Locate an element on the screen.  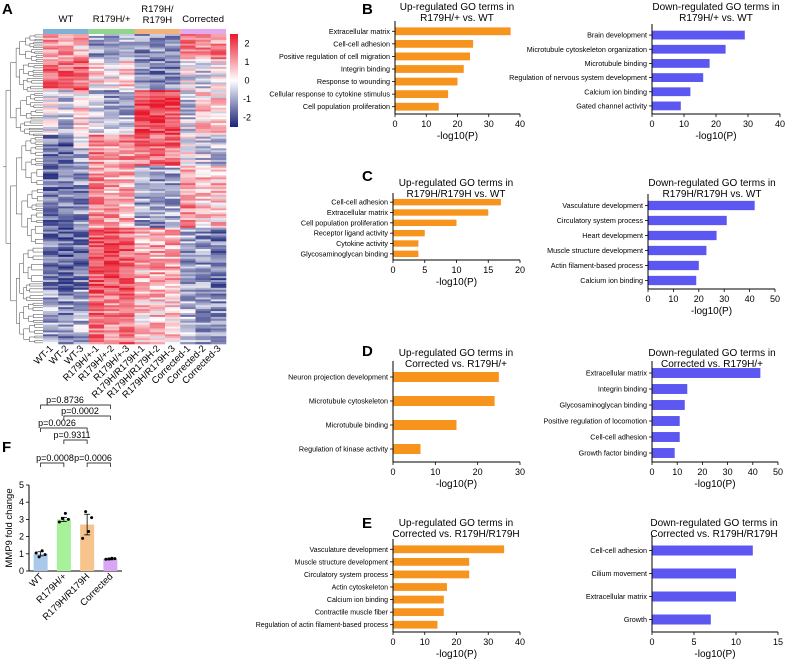
category-label: Integrin binding is located at coordinates (365, 69).